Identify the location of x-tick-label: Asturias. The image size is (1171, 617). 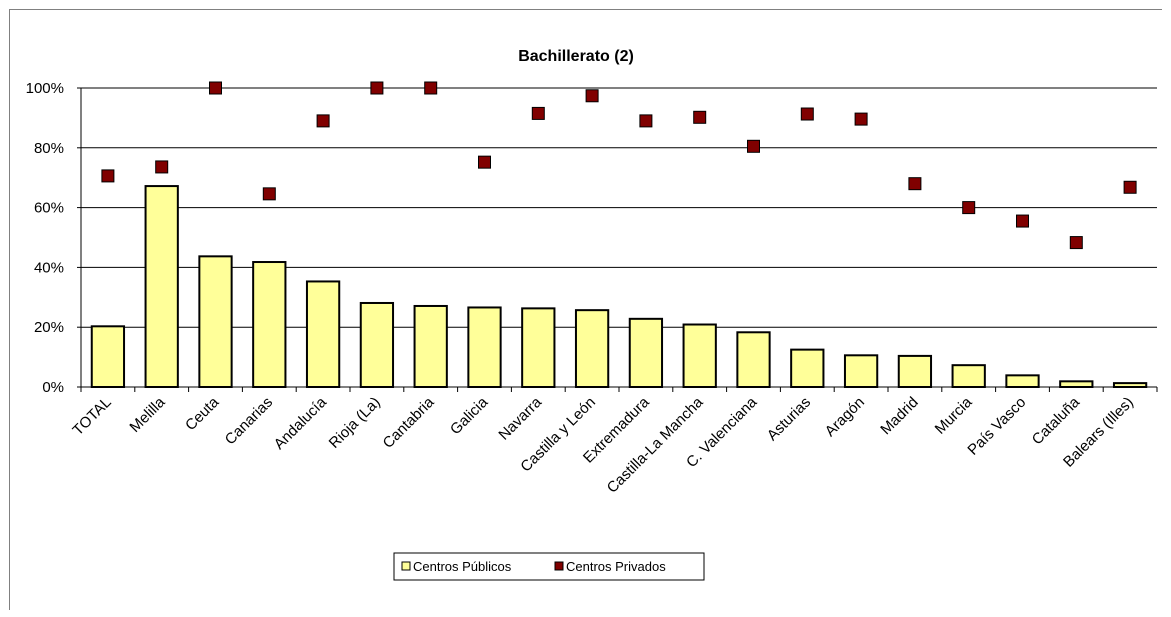
(789, 419).